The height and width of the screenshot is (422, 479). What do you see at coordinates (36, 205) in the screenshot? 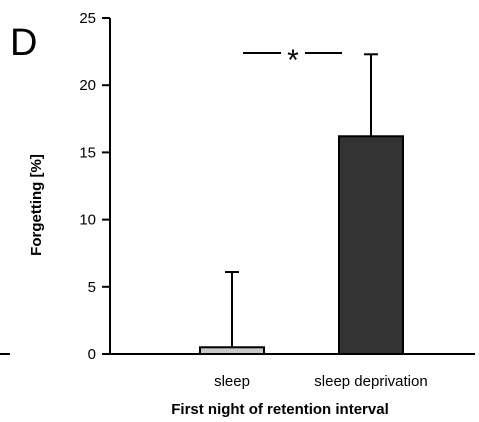
I see `y-axis-title: Forgetting [%]` at bounding box center [36, 205].